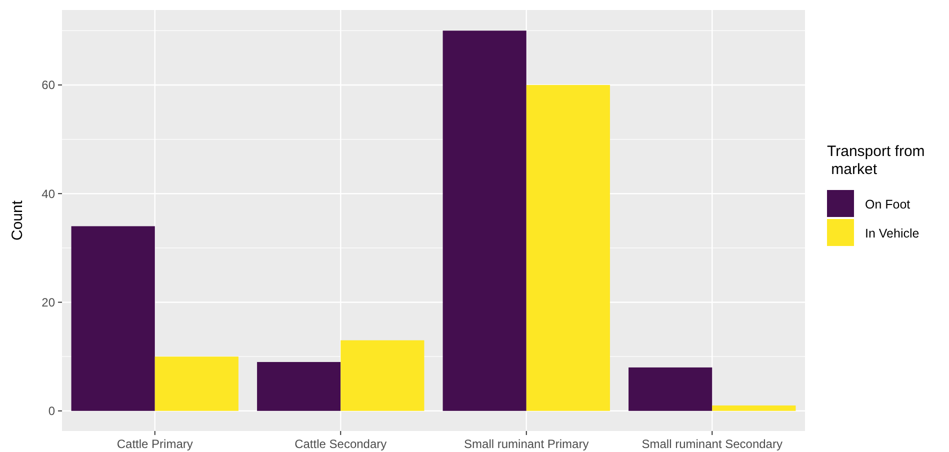 Image resolution: width=949 pixels, height=452 pixels. What do you see at coordinates (712, 444) in the screenshot?
I see `x-tick-label: Small ruminant Secondary` at bounding box center [712, 444].